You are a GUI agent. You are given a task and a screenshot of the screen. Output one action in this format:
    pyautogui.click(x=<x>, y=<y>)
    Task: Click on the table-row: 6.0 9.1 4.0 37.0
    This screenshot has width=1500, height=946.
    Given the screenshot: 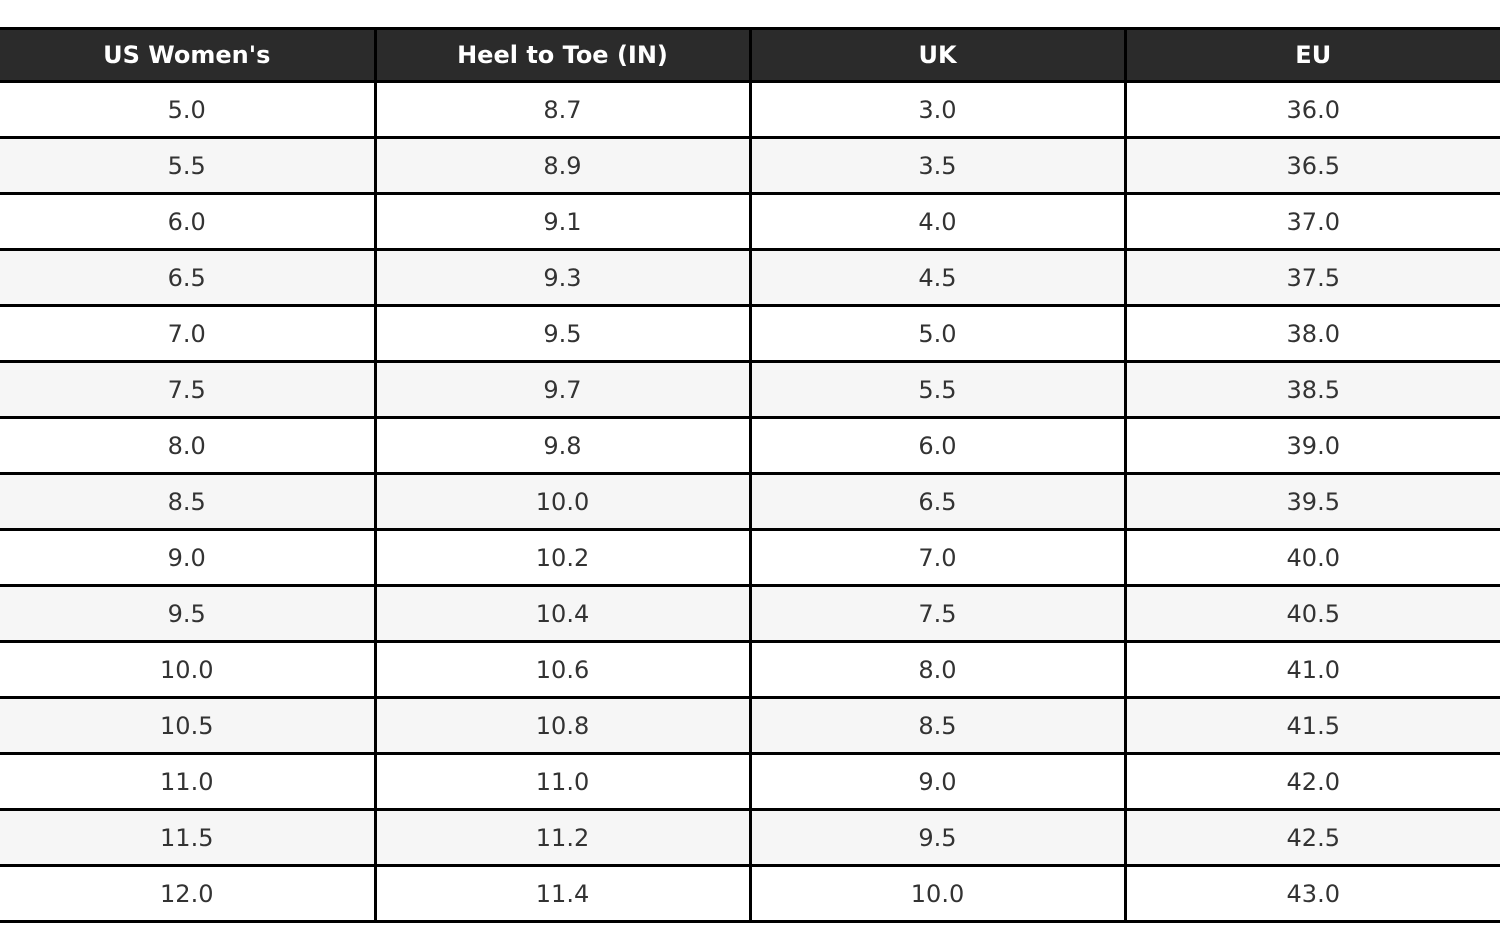 What is the action you would take?
    pyautogui.click(x=750, y=221)
    